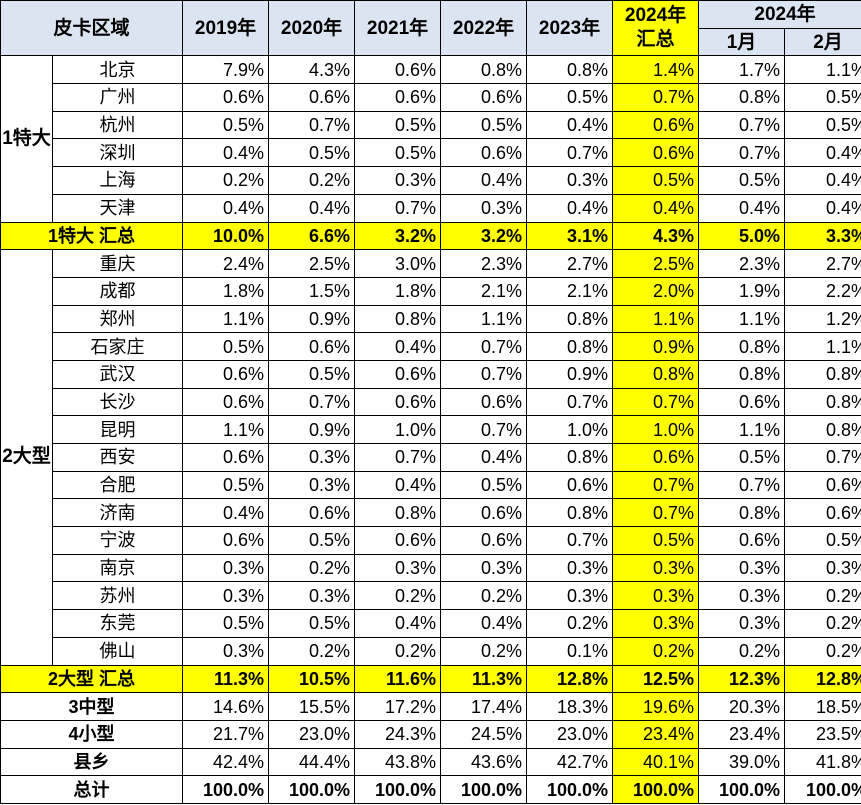 This screenshot has height=805, width=861. Describe the element at coordinates (656, 706) in the screenshot. I see `value-cell: 19.6%` at that location.